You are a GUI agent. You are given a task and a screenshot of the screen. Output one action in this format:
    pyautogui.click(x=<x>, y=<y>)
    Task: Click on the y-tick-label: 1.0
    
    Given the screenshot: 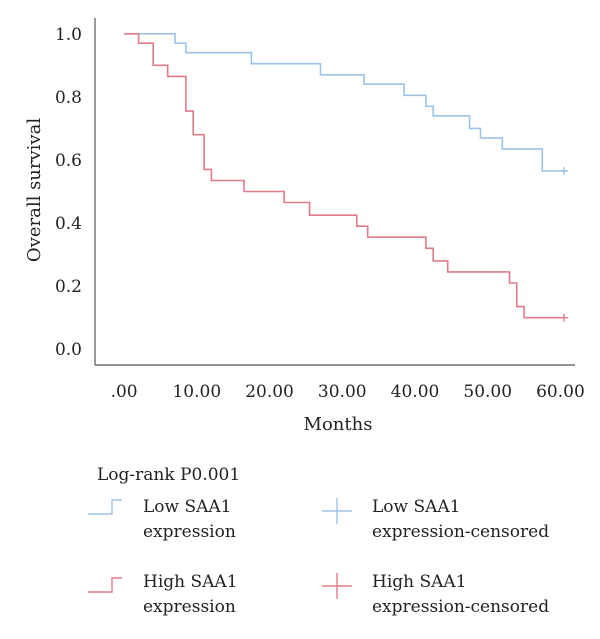 What is the action you would take?
    pyautogui.click(x=68, y=35)
    